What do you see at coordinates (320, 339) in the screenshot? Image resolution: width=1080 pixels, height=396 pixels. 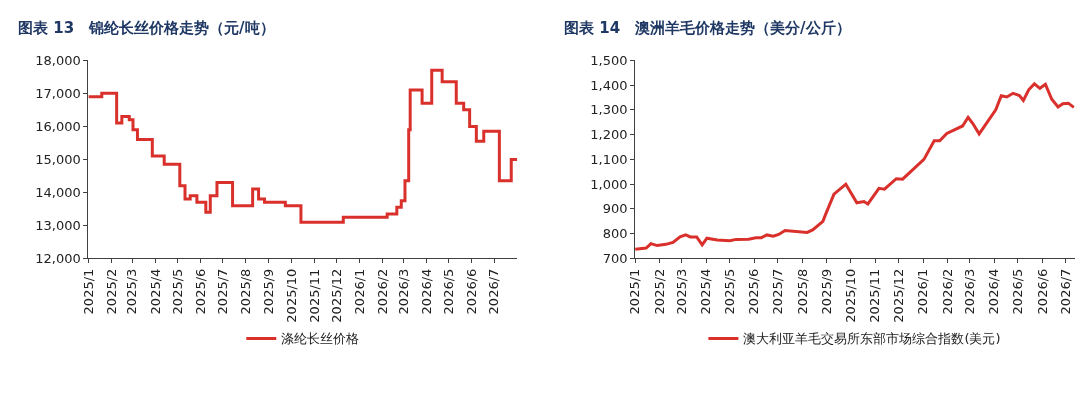 I see `legend-label: 涤纶长丝价格` at bounding box center [320, 339].